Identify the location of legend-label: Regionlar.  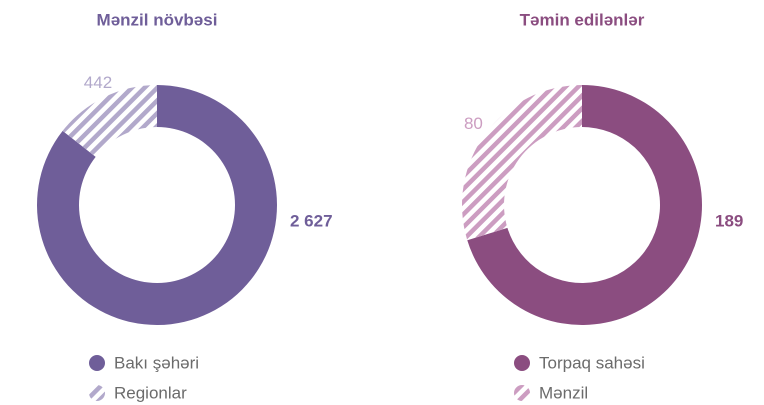
(150, 392).